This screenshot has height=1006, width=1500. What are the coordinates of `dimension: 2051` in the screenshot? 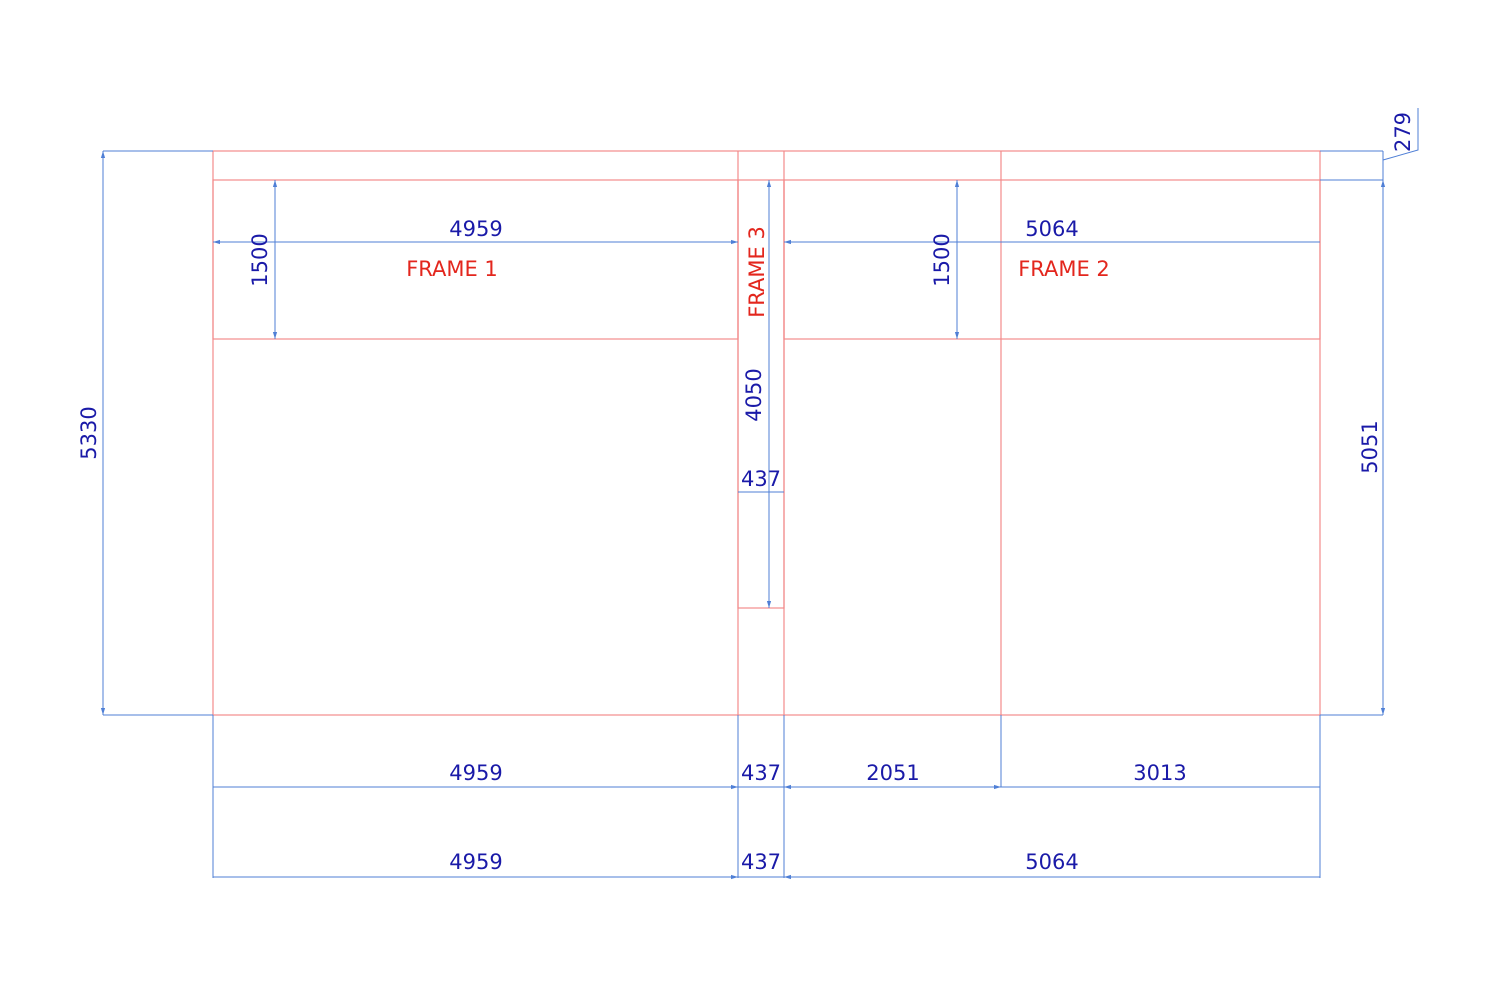 It's located at (892, 773).